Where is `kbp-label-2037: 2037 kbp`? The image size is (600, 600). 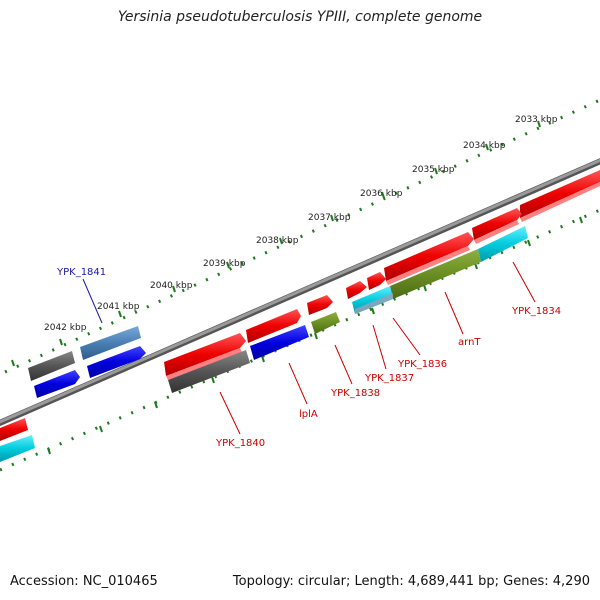 kbp-label-2037: 2037 kbp is located at coordinates (329, 218).